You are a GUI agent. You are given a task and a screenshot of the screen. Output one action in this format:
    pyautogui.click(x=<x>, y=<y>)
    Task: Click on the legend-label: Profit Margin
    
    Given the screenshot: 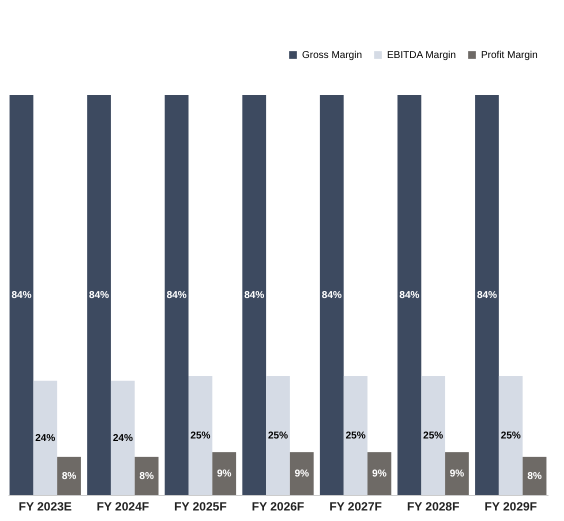 What is the action you would take?
    pyautogui.click(x=509, y=55)
    